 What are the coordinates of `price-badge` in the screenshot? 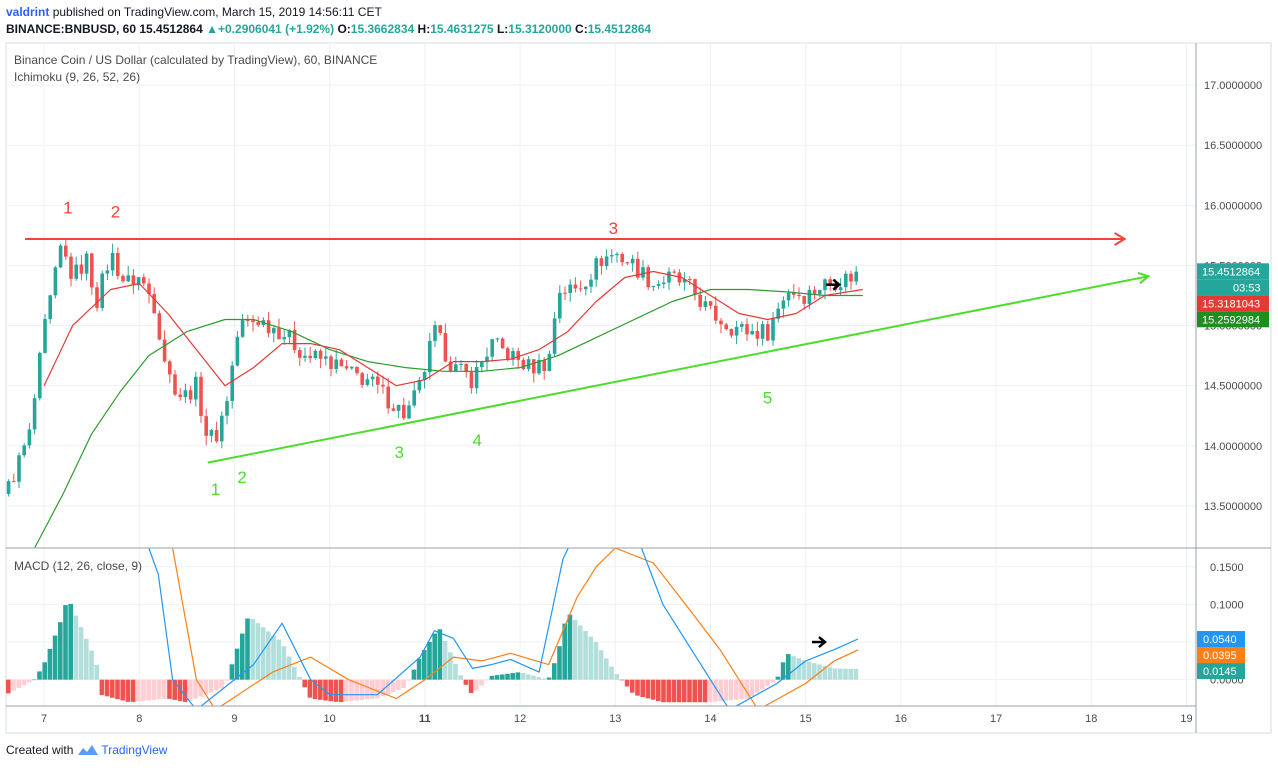 It's located at (1233, 303).